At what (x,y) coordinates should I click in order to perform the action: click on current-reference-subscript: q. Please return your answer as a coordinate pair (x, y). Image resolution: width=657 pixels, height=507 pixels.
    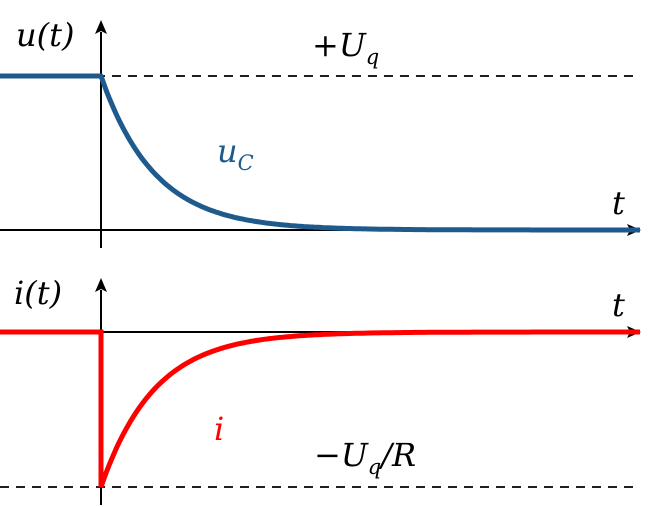
    Looking at the image, I should click on (374, 467).